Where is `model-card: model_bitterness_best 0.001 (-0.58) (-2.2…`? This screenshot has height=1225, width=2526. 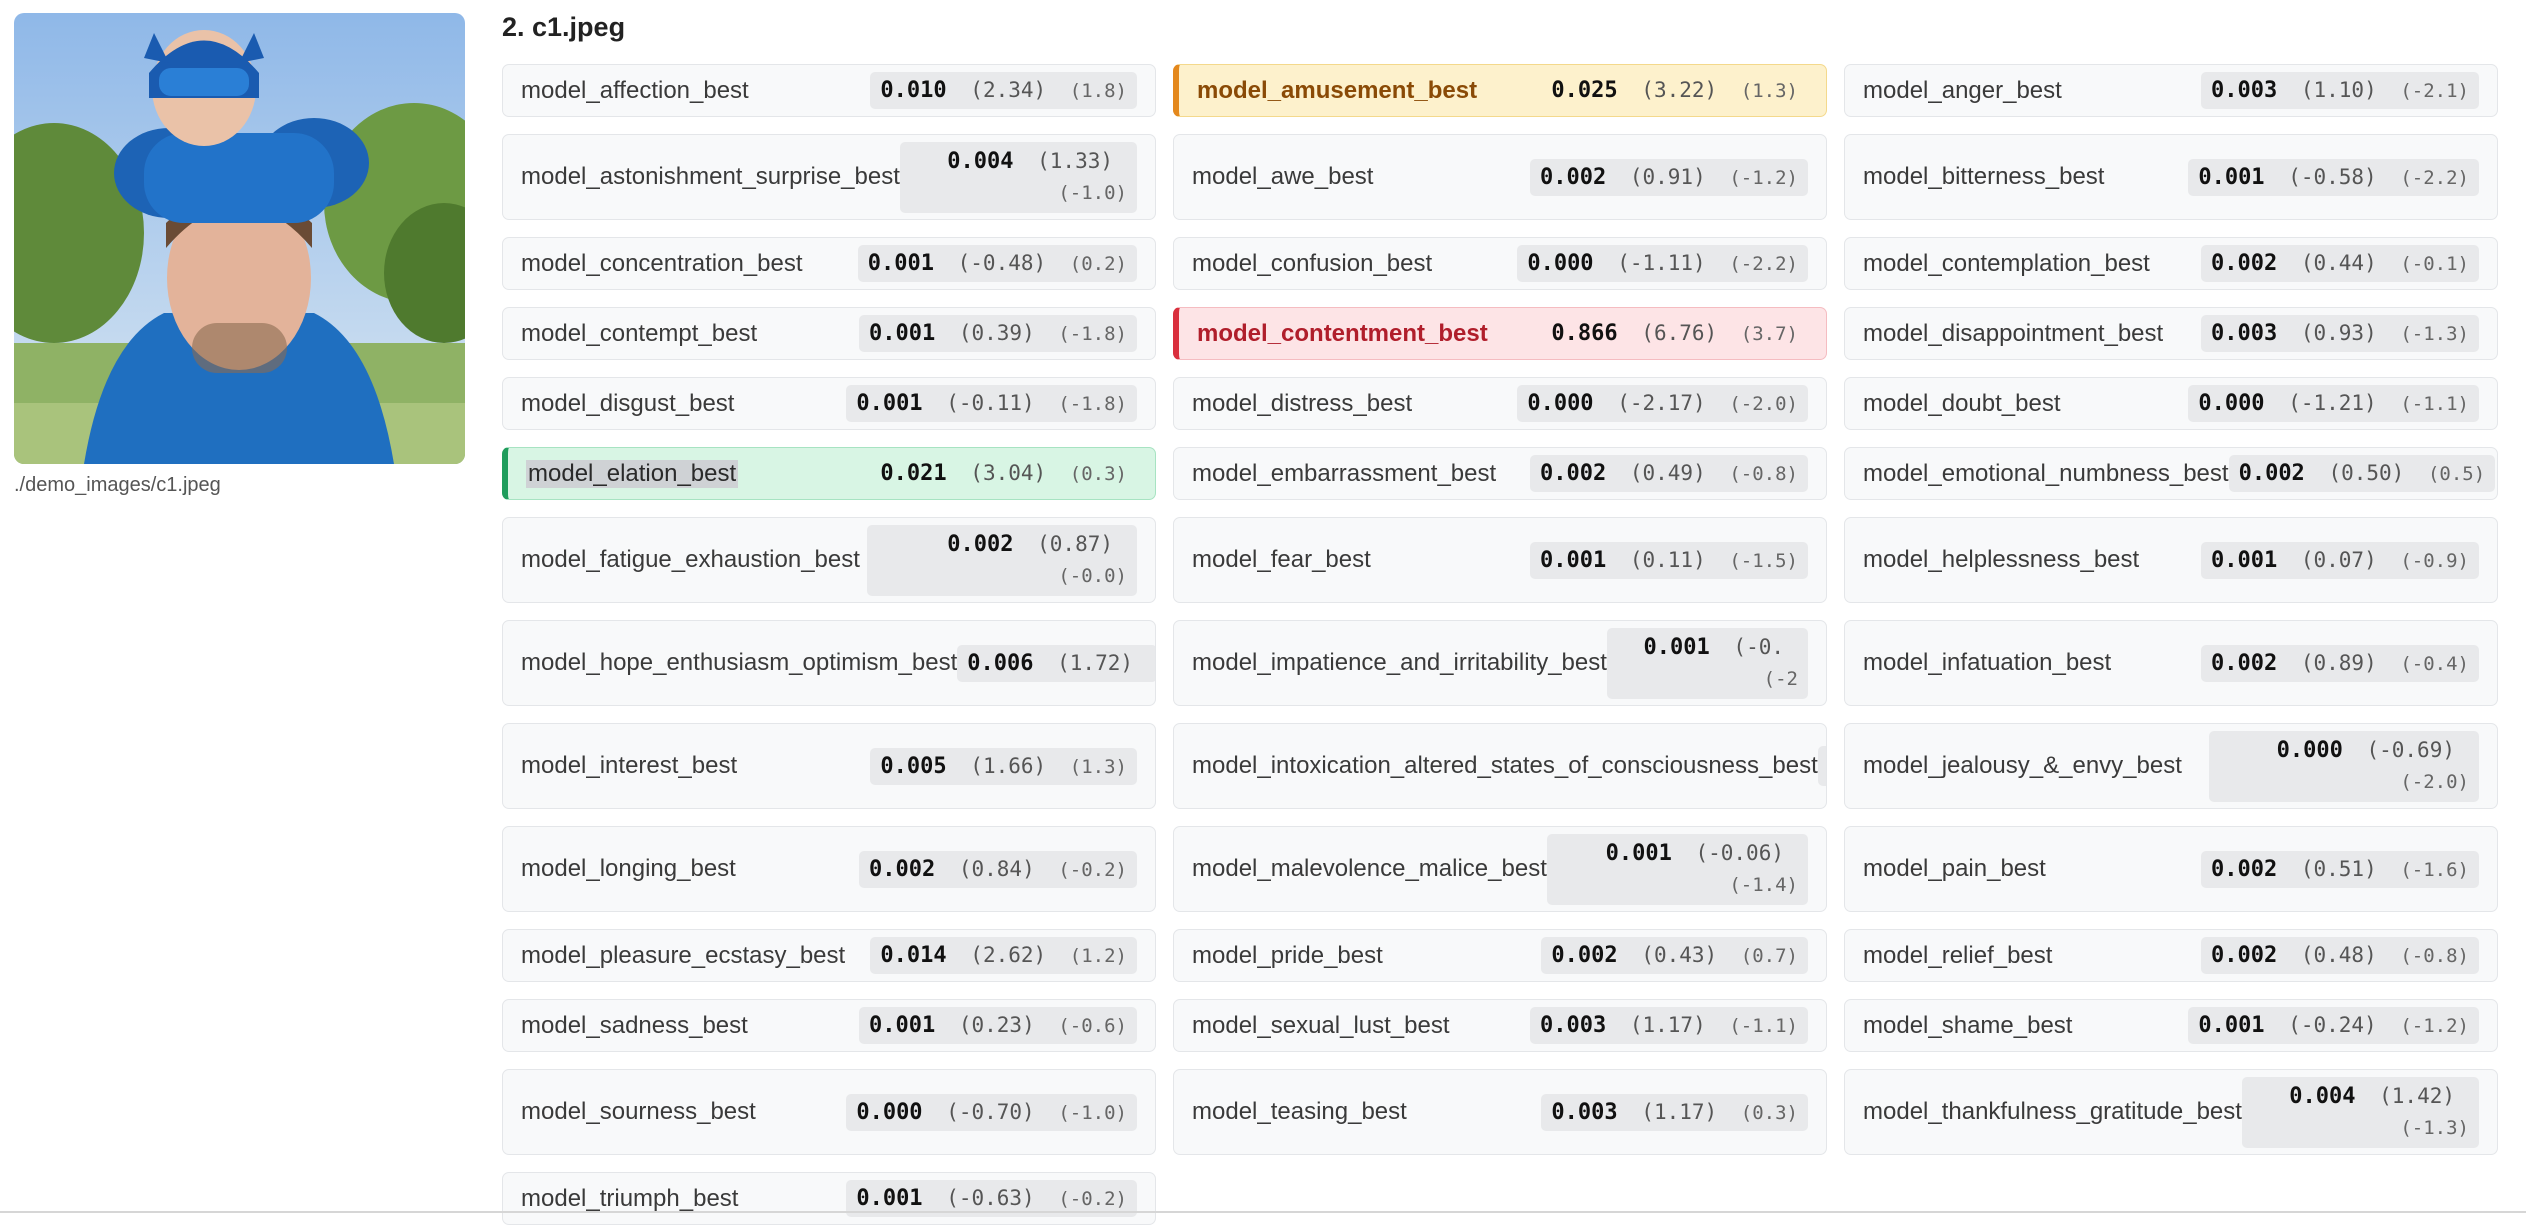 model-card: model_bitterness_best 0.001 (-0.58) (-2.2… is located at coordinates (2171, 177).